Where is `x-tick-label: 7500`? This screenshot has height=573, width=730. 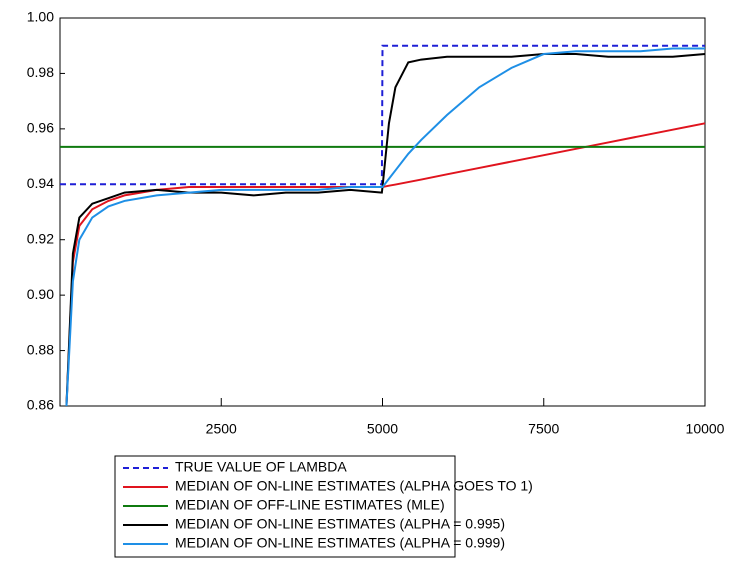
x-tick-label: 7500 is located at coordinates (543, 429).